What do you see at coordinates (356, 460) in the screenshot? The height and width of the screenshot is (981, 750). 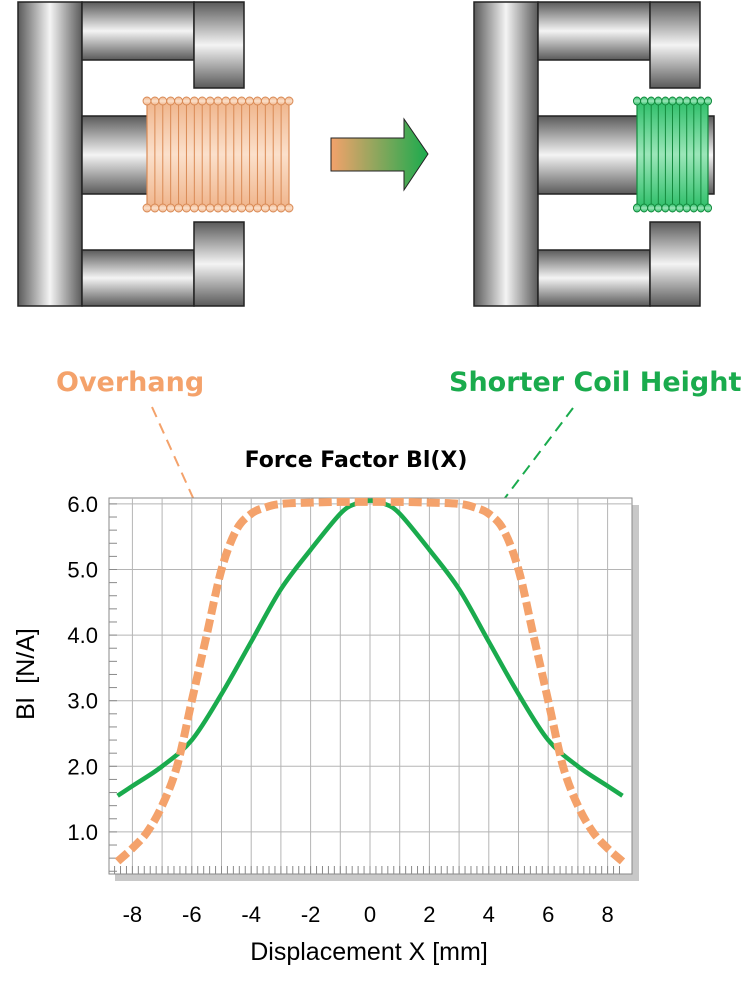 I see `chart-title: Force Factor Bl(X)` at bounding box center [356, 460].